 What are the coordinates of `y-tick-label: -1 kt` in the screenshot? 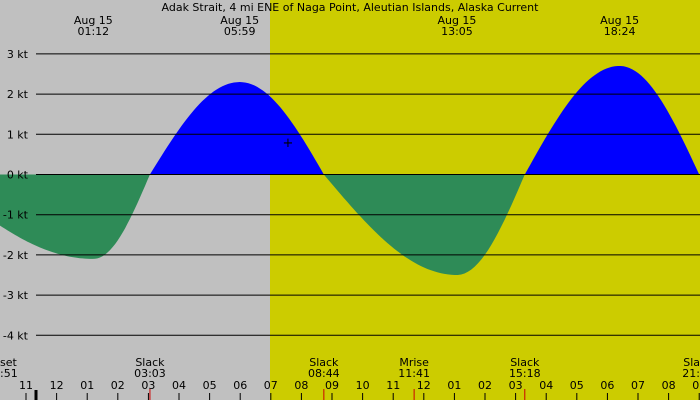 It's located at (16, 215).